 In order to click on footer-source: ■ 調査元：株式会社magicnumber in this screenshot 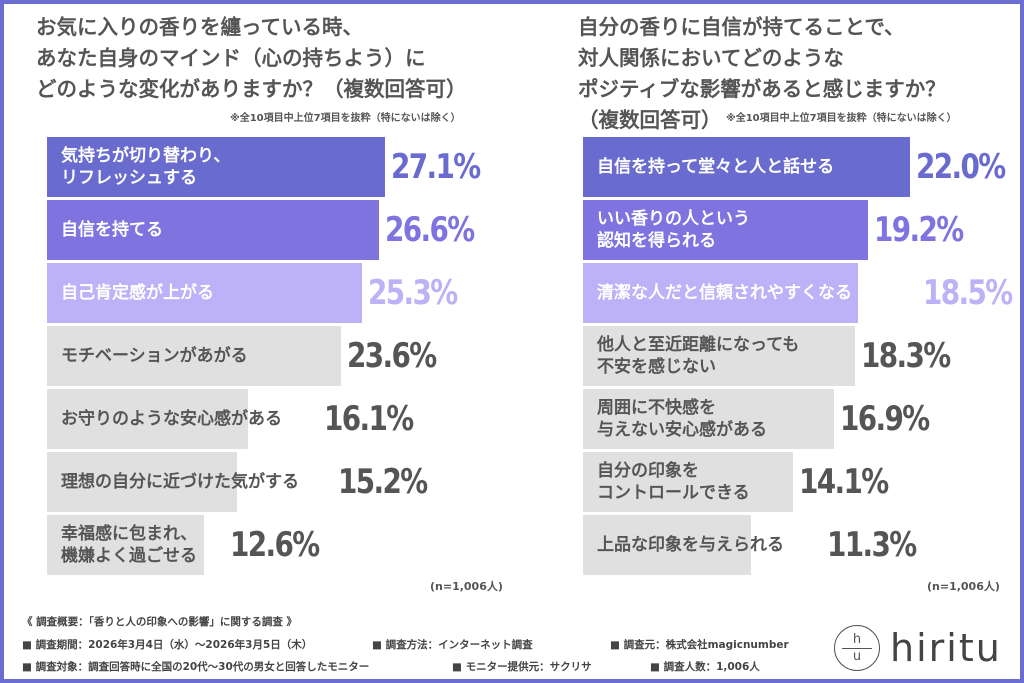, I will do `click(699, 645)`.